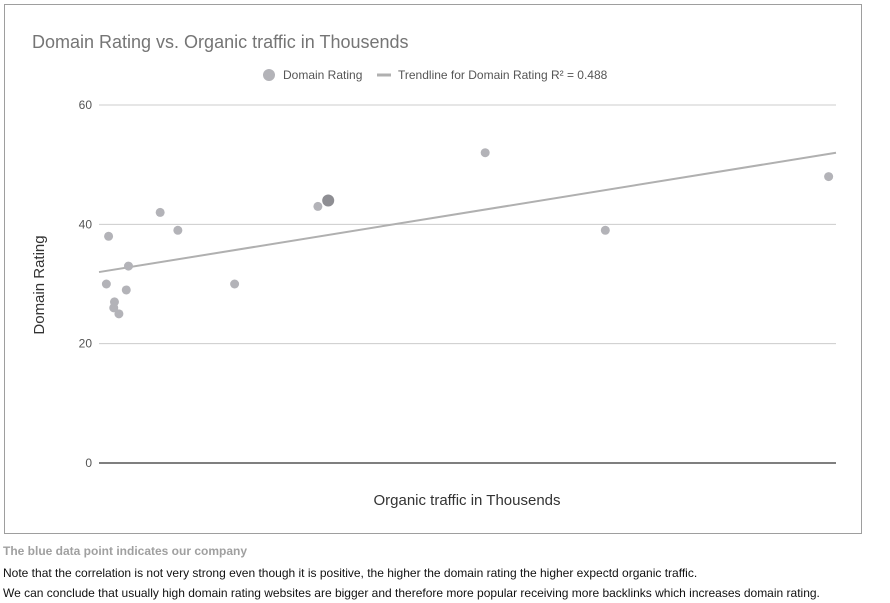  I want to click on y-tick-label: 0, so click(88, 463).